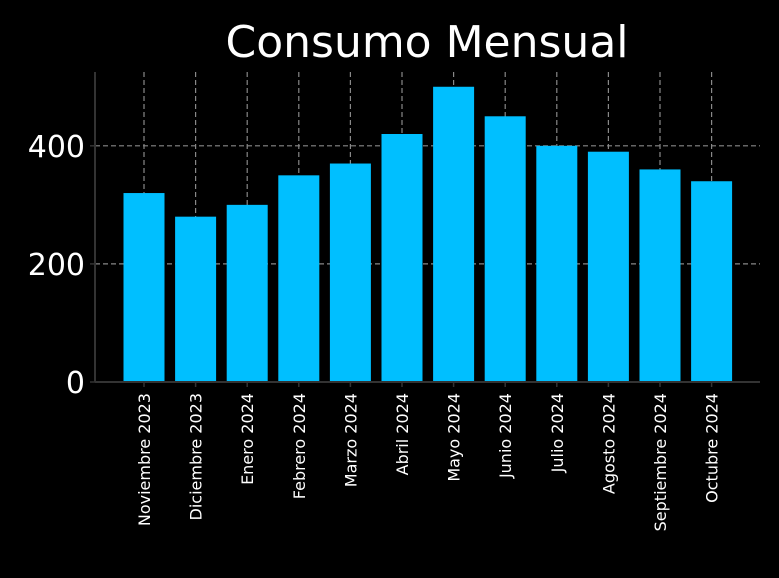 The height and width of the screenshot is (578, 779). What do you see at coordinates (402, 434) in the screenshot?
I see `xtick-label-5: Abril 2024` at bounding box center [402, 434].